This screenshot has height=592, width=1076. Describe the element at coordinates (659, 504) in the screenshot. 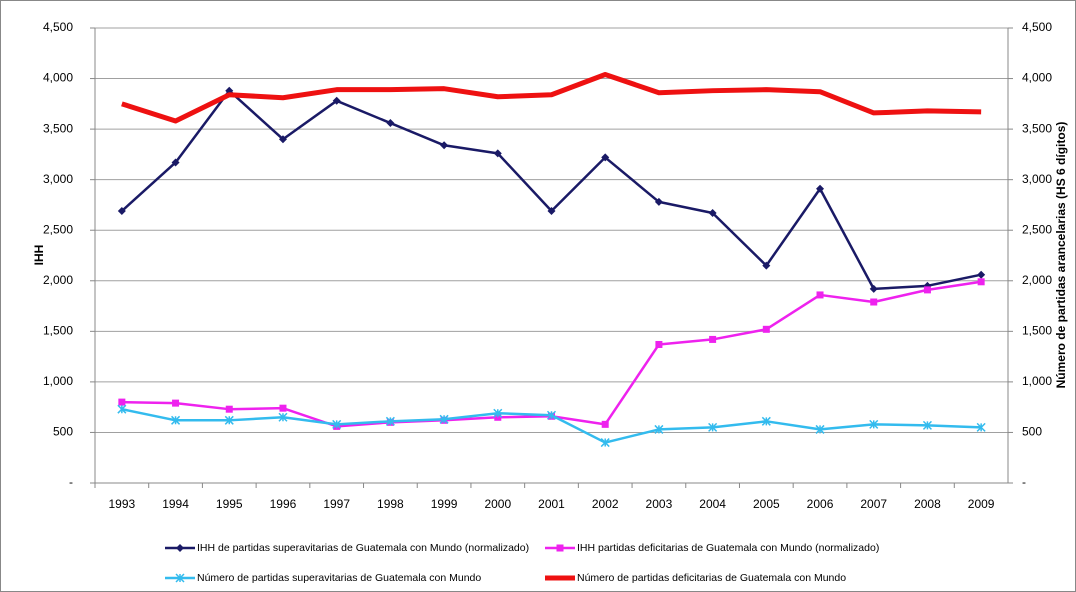

I see `x-tick-label: 2003` at that location.